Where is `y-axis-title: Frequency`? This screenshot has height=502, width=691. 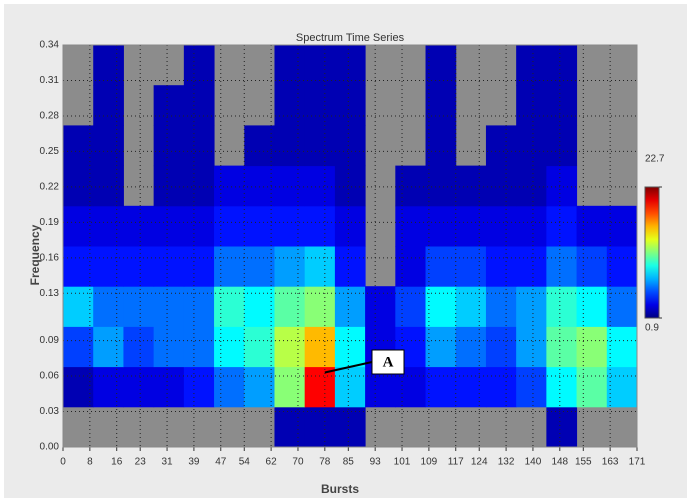
y-axis-title: Frequency is located at coordinates (35, 254).